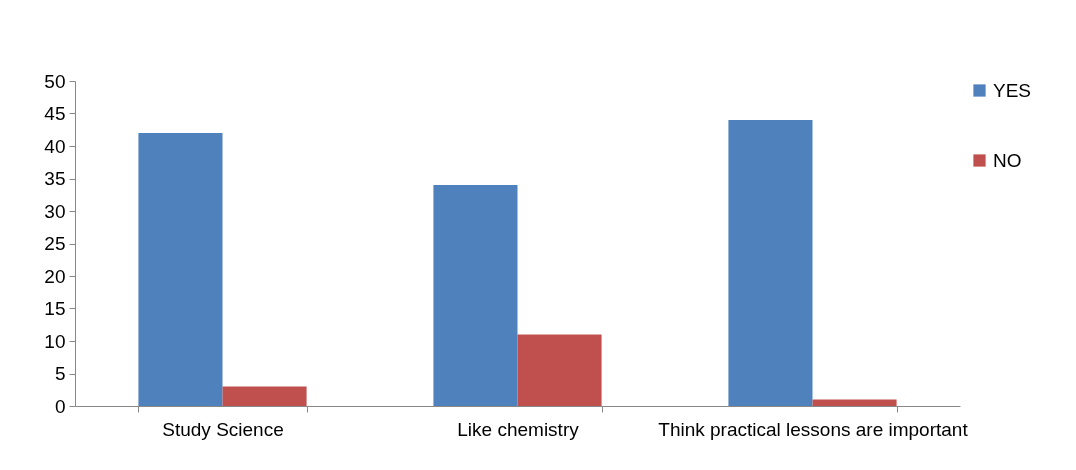  I want to click on y-tick-label: 0, so click(60, 406).